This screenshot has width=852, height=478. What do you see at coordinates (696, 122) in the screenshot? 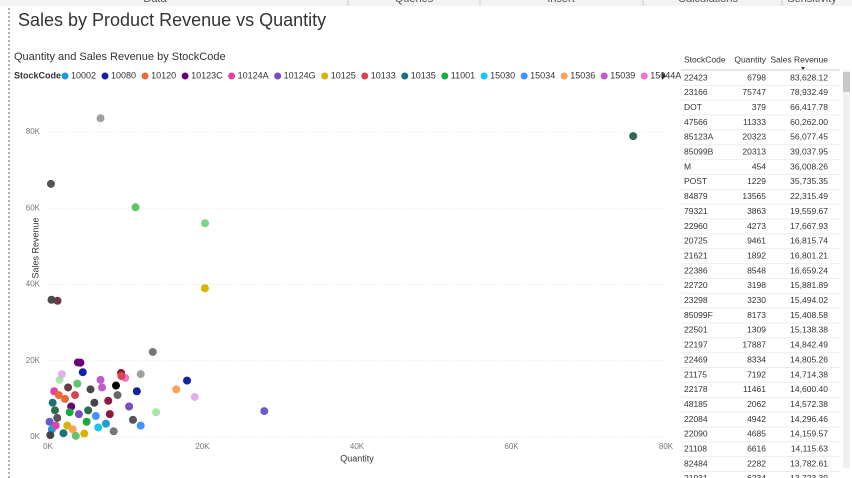
I see `table-cell: 47566` at bounding box center [696, 122].